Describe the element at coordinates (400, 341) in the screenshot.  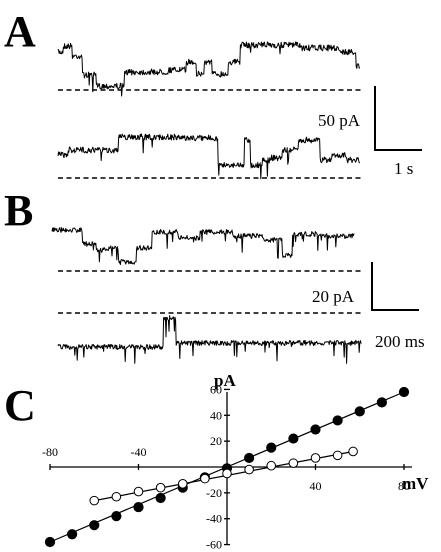
I see `scale-time-b: 200 ms` at that location.